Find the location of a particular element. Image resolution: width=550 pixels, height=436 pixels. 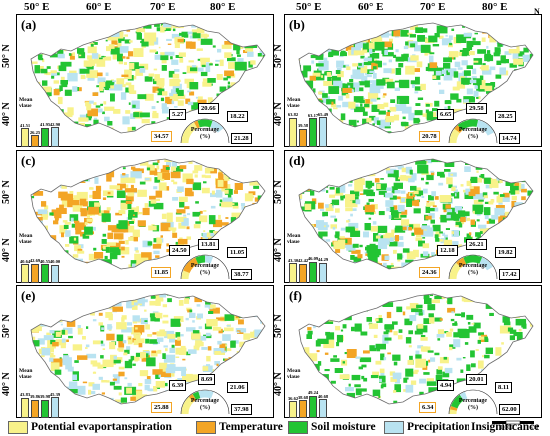

percentage-value-insignificance: 14.74 is located at coordinates (509, 138).